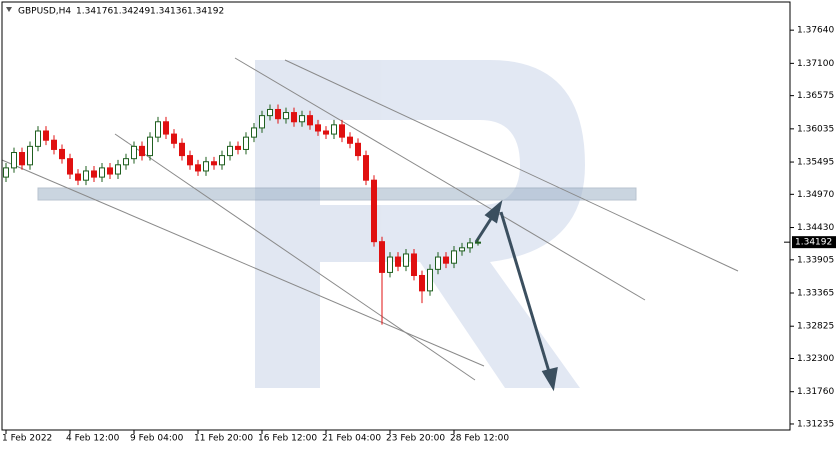 The image size is (838, 453). Describe the element at coordinates (815, 327) in the screenshot. I see `y-tick-label: 1.32825` at that location.